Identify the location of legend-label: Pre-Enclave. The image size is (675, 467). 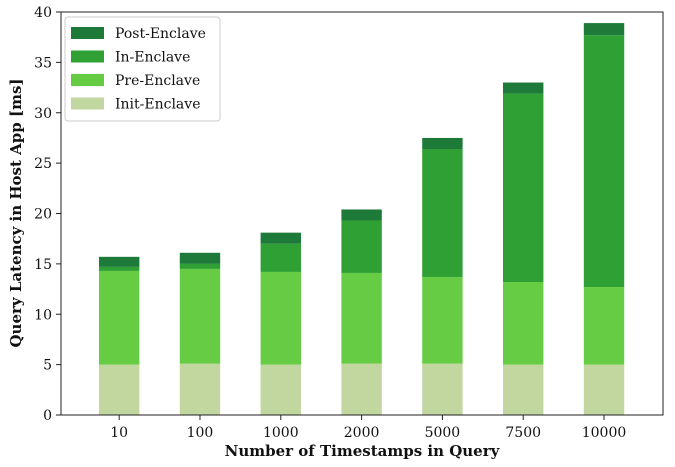
(157, 81).